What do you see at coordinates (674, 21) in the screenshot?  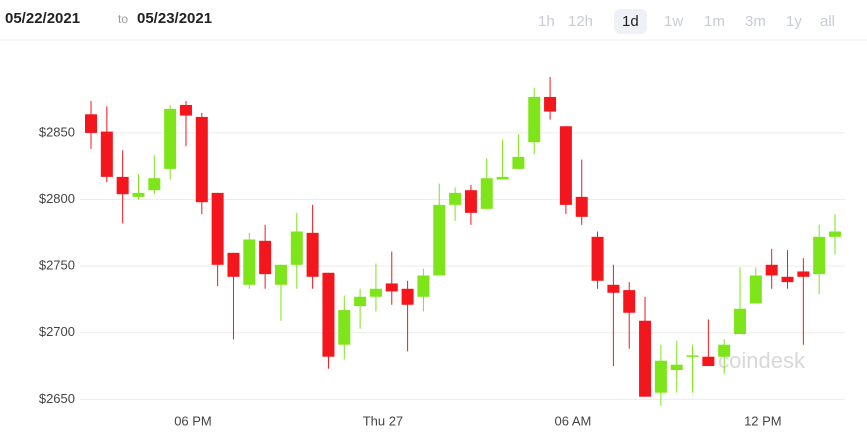 I see `range-button: 1w` at bounding box center [674, 21].